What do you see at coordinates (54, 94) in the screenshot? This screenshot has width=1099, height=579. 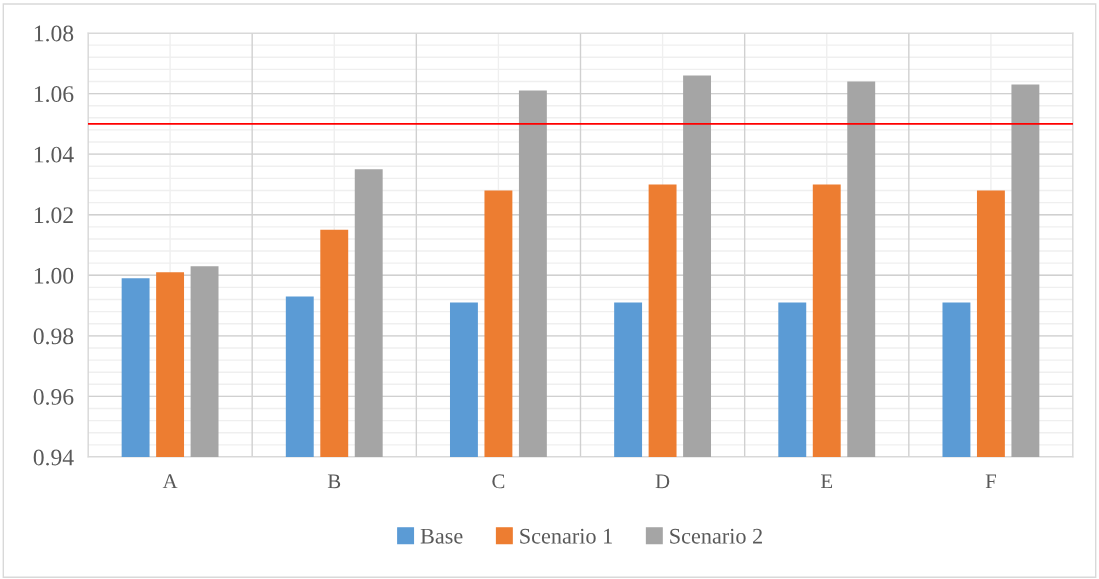 I see `y-tick-label: 1.06` at bounding box center [54, 94].